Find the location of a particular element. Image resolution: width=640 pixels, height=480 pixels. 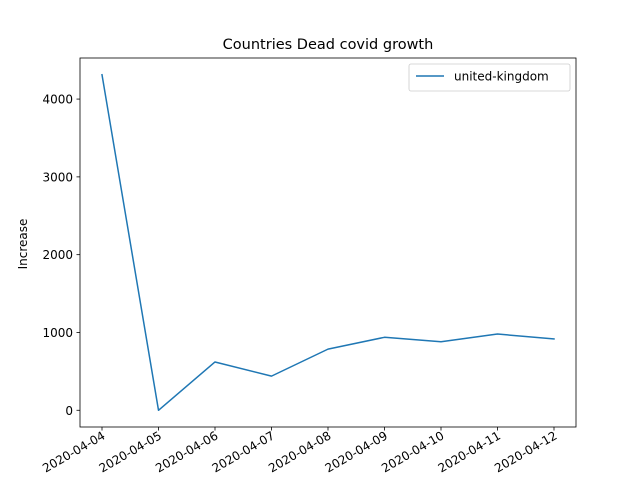

y-tick-label: 2000 is located at coordinates (57, 255).